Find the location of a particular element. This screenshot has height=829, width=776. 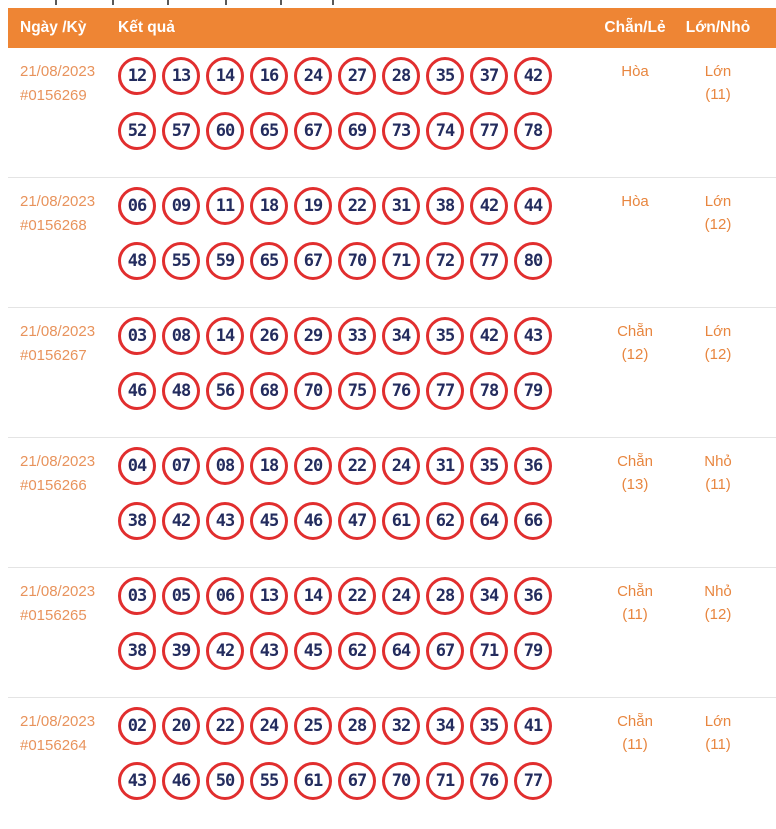

number-ball: 64 is located at coordinates (401, 651).